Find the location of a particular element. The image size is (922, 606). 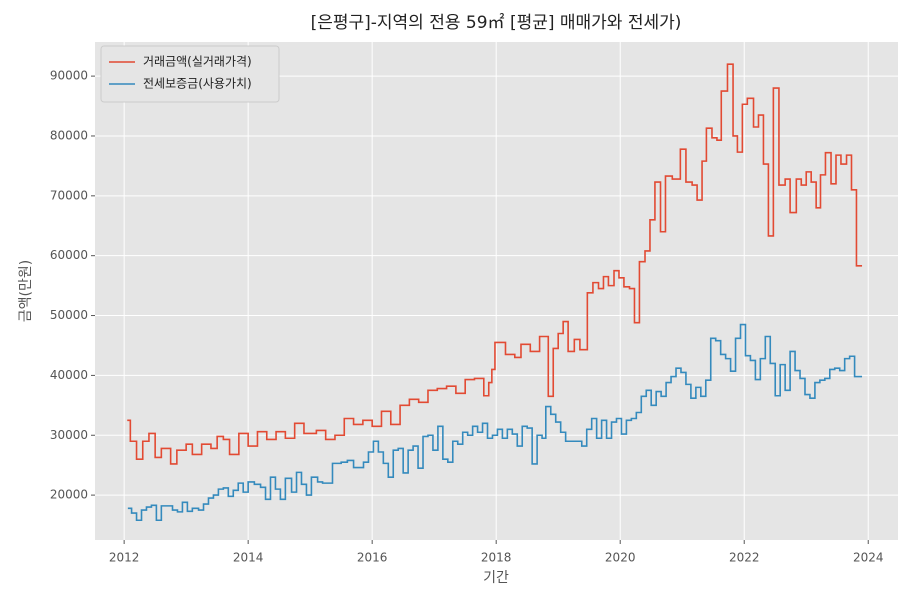

x-tick-label: 2018 is located at coordinates (496, 558).